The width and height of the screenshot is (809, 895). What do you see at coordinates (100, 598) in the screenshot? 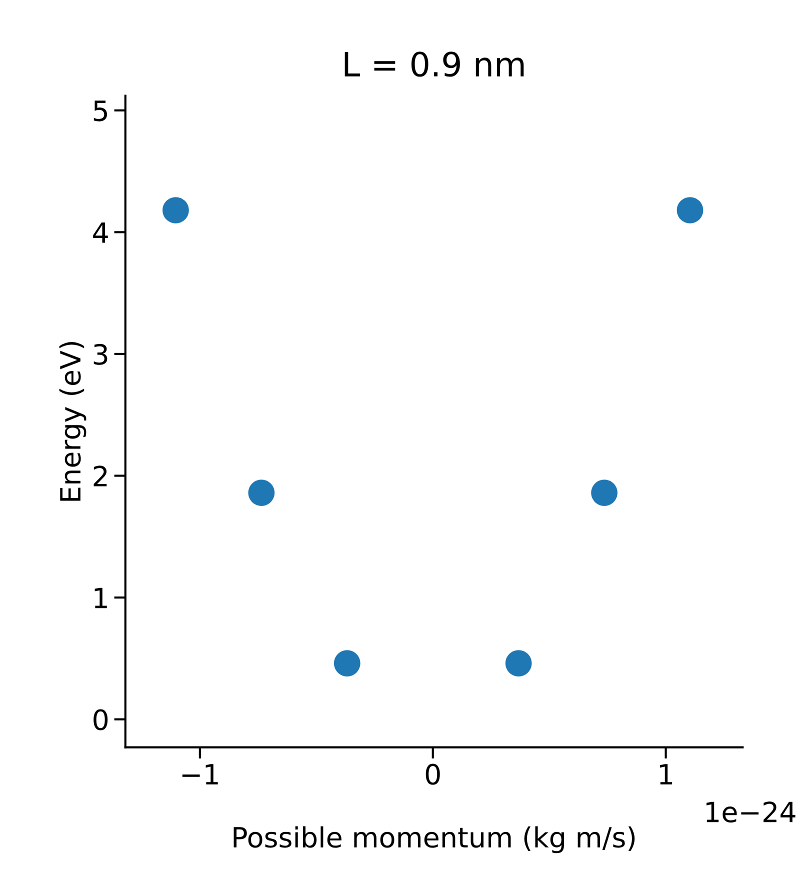
I see `y-tick-label: 1` at bounding box center [100, 598].